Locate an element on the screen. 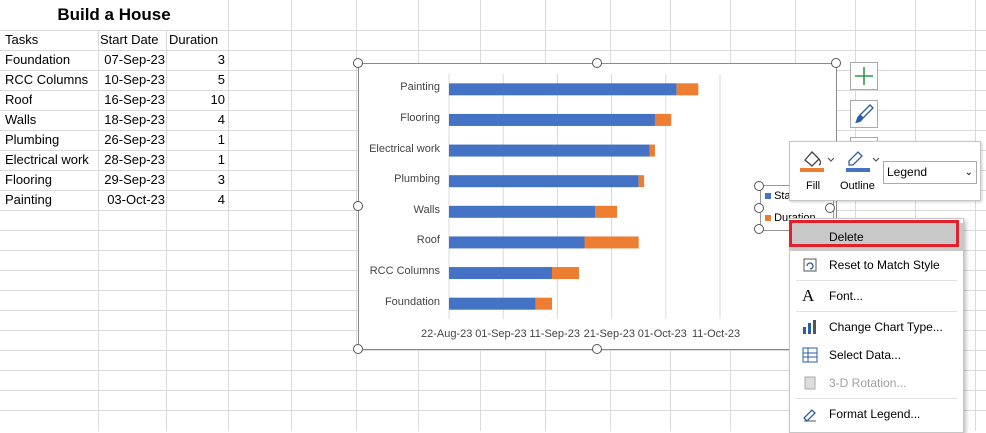  y-category-label: Plumbing is located at coordinates (417, 179).